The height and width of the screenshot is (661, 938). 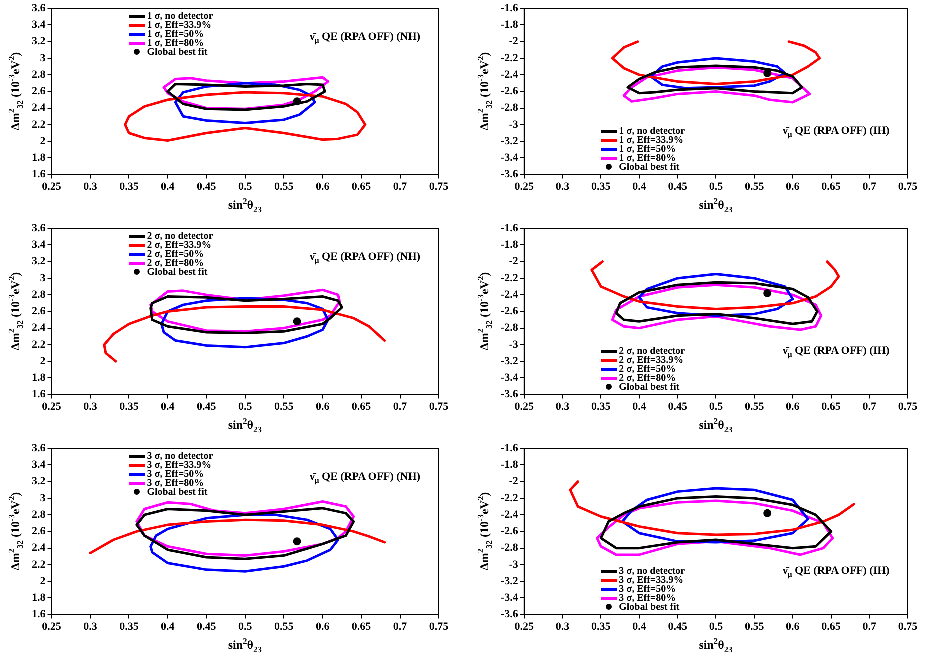 What do you see at coordinates (509, 361) in the screenshot?
I see `y-tick-label: -3.2` at bounding box center [509, 361].